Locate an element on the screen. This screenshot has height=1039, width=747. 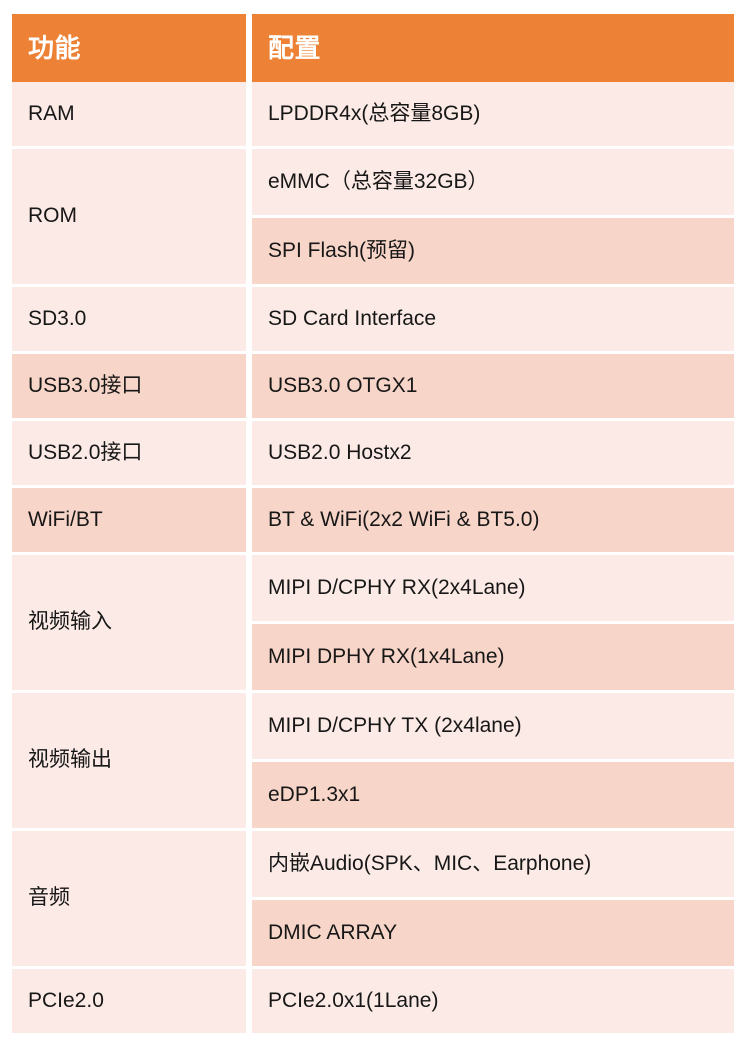
table-row: 音频 内嵌Audio(SPK、MIC、Earphone) is located at coordinates (373, 900).